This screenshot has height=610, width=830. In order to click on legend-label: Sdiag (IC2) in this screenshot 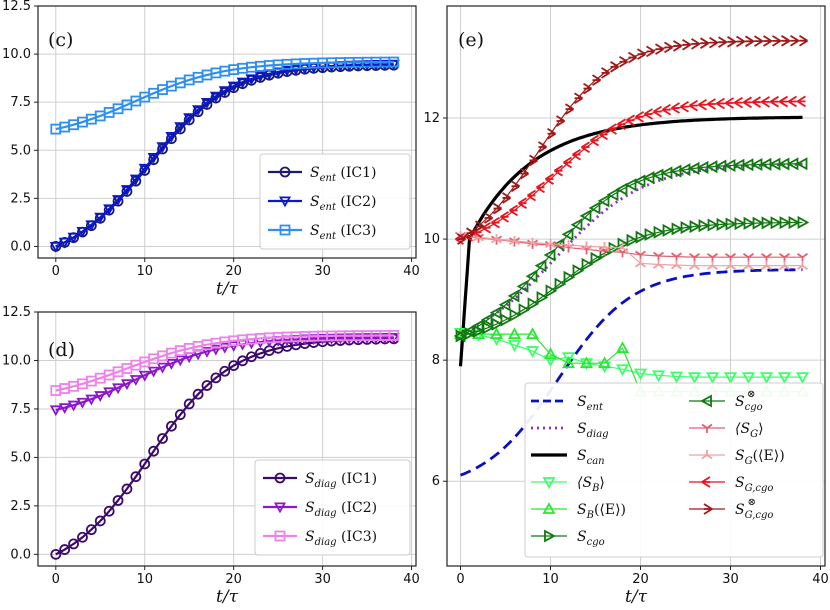, I will do `click(341, 509)`.